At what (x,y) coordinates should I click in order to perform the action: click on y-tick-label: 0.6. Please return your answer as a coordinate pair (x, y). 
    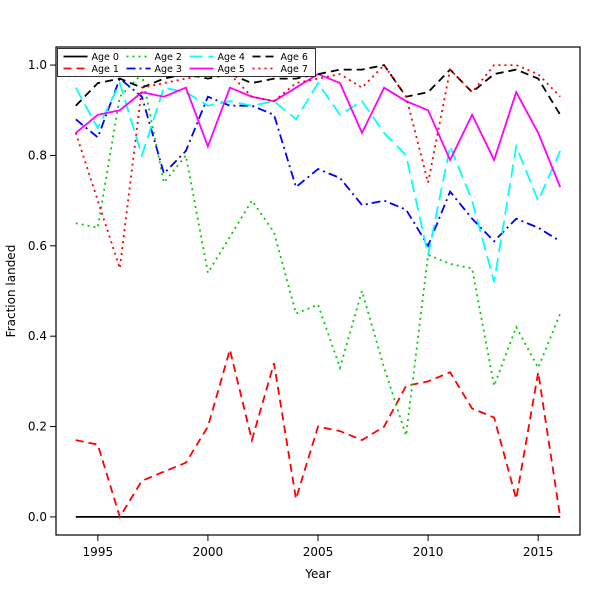
    Looking at the image, I should click on (37, 246).